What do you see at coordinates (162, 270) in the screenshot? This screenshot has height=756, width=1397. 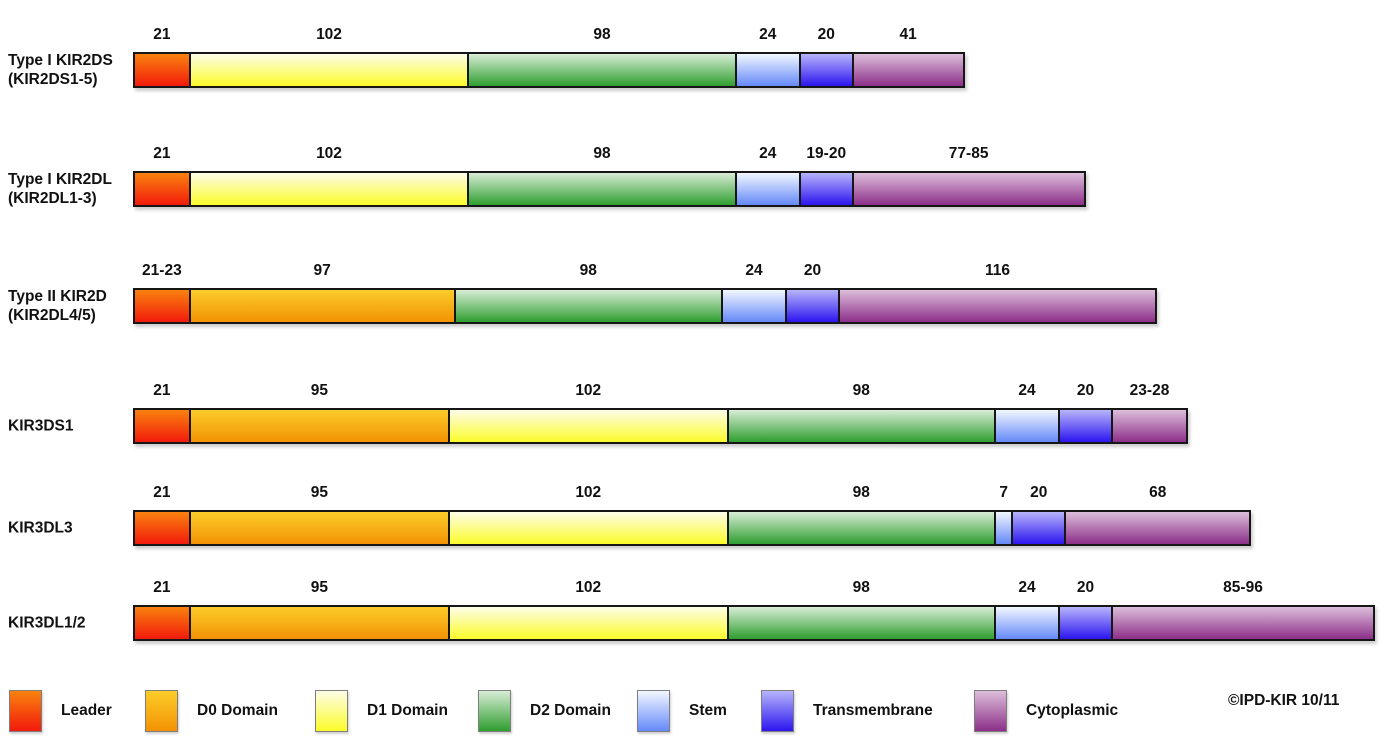 I see `segment-aa-label: 21-23` at bounding box center [162, 270].